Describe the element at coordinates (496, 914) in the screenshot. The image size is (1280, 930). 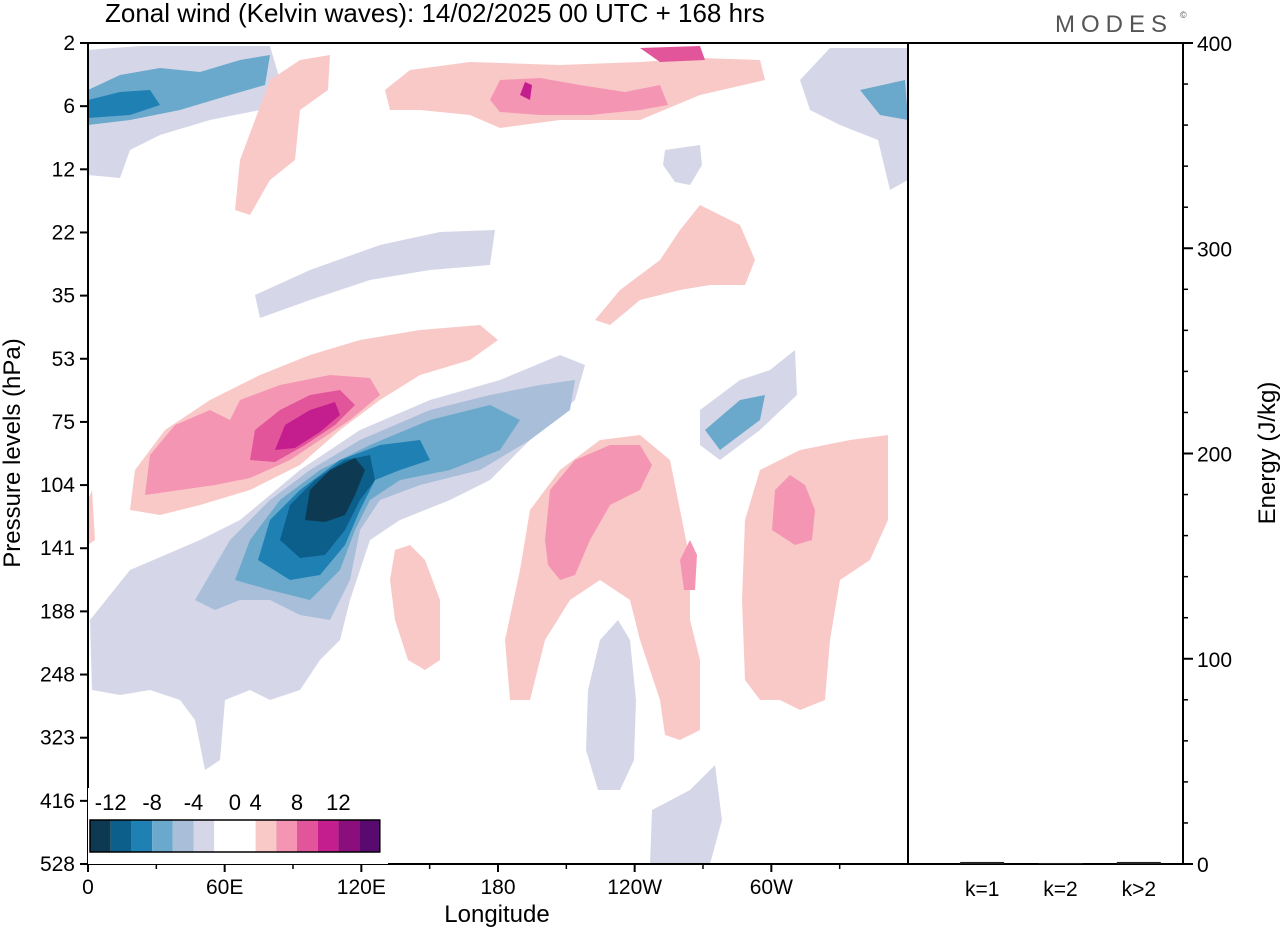
I see `x-axis-label: Longitude` at that location.